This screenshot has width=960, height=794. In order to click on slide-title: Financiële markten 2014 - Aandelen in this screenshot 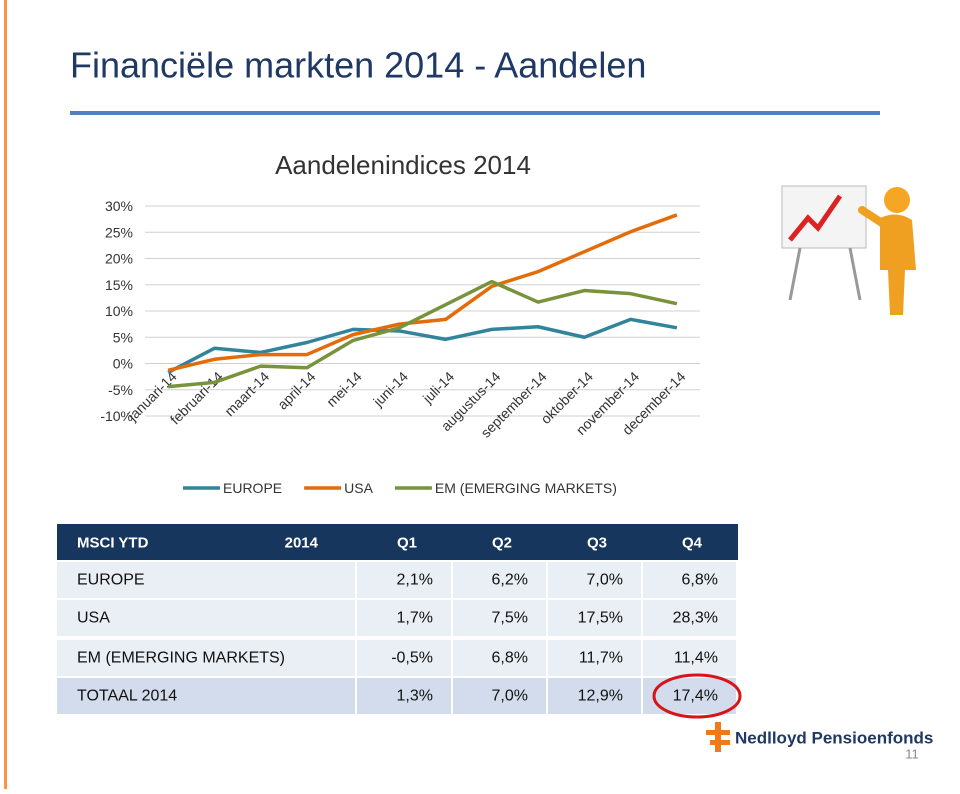, I will do `click(358, 65)`.